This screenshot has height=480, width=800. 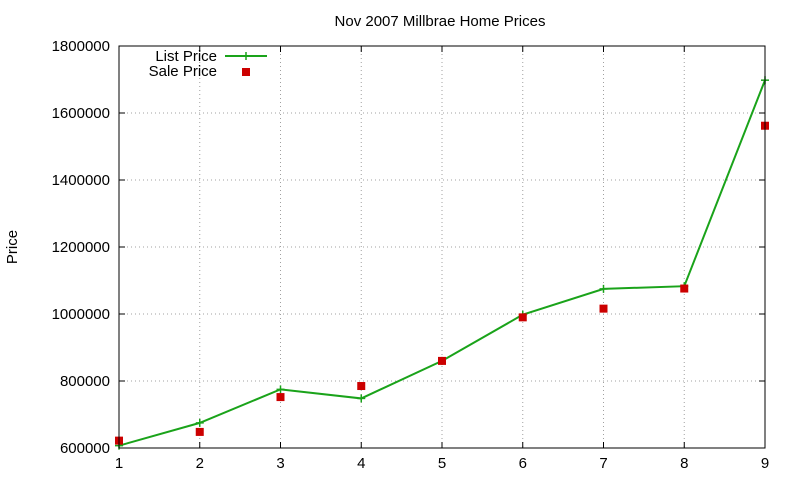 What do you see at coordinates (603, 463) in the screenshot?
I see `x-tick-label: 7` at bounding box center [603, 463].